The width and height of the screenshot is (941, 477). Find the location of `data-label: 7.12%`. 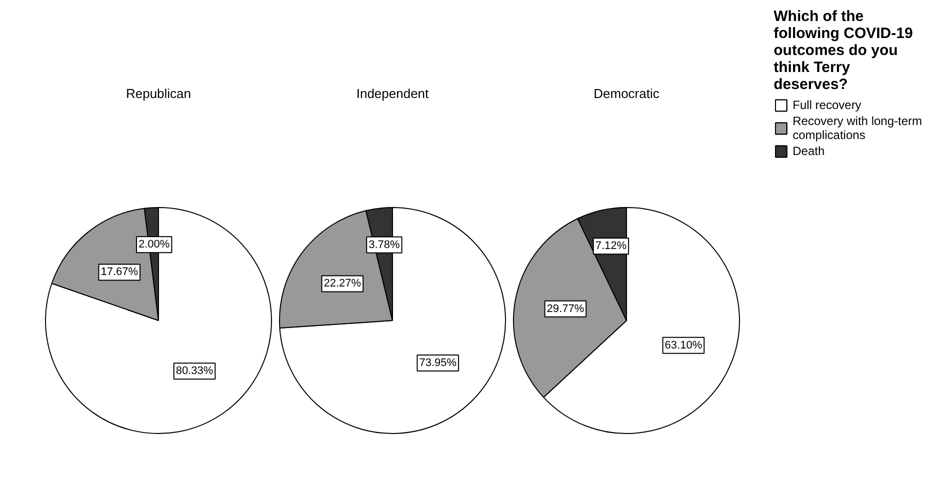

data-label: 7.12% is located at coordinates (611, 246).